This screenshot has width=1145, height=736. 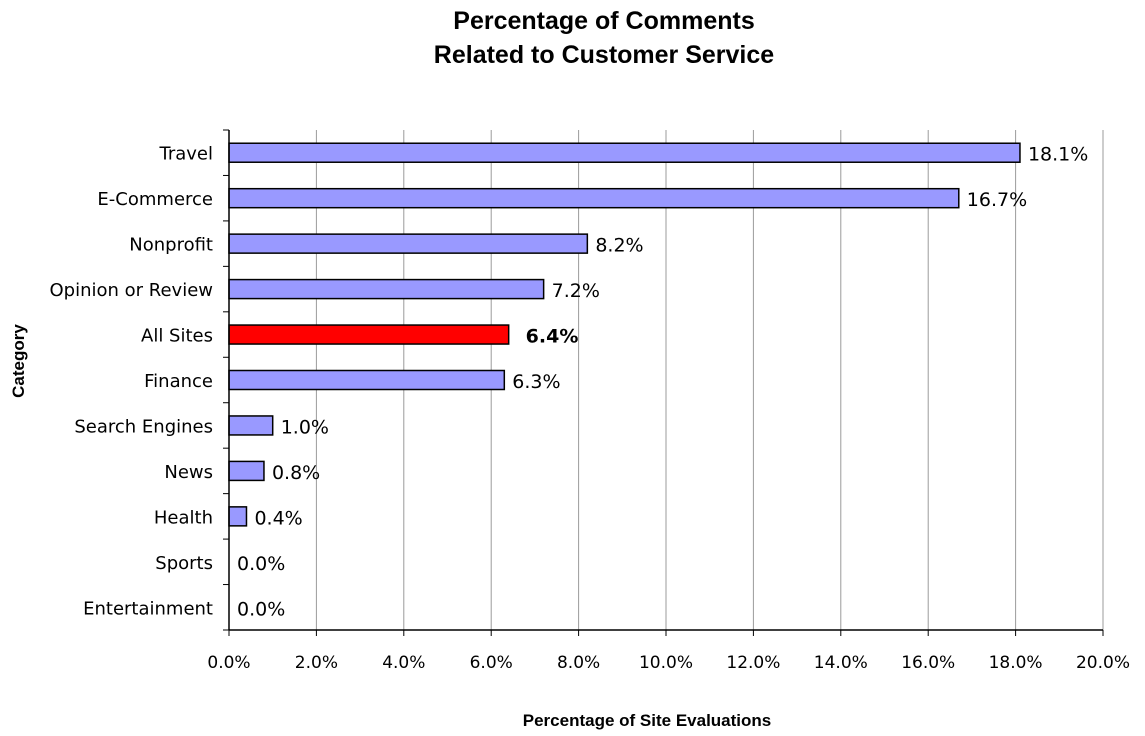 What do you see at coordinates (246, 471) in the screenshot?
I see `bar-news` at bounding box center [246, 471].